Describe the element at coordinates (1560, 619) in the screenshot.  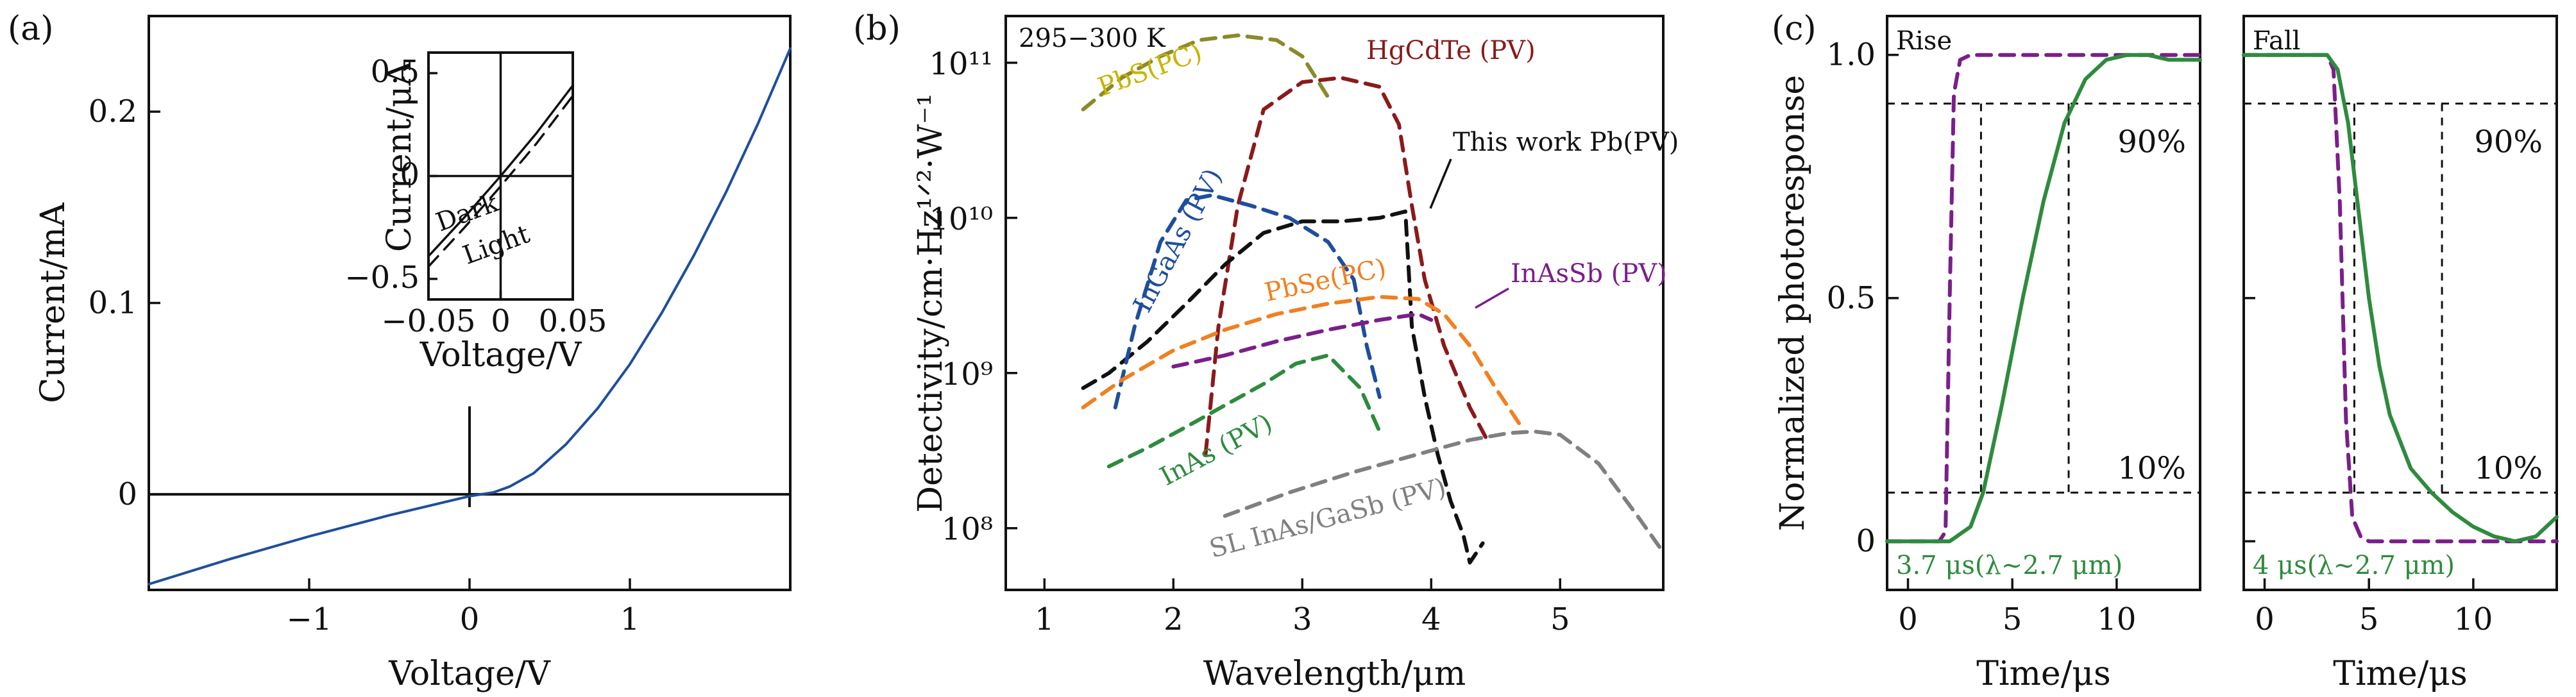
I see `panel-b-xtick-label: 5` at that location.